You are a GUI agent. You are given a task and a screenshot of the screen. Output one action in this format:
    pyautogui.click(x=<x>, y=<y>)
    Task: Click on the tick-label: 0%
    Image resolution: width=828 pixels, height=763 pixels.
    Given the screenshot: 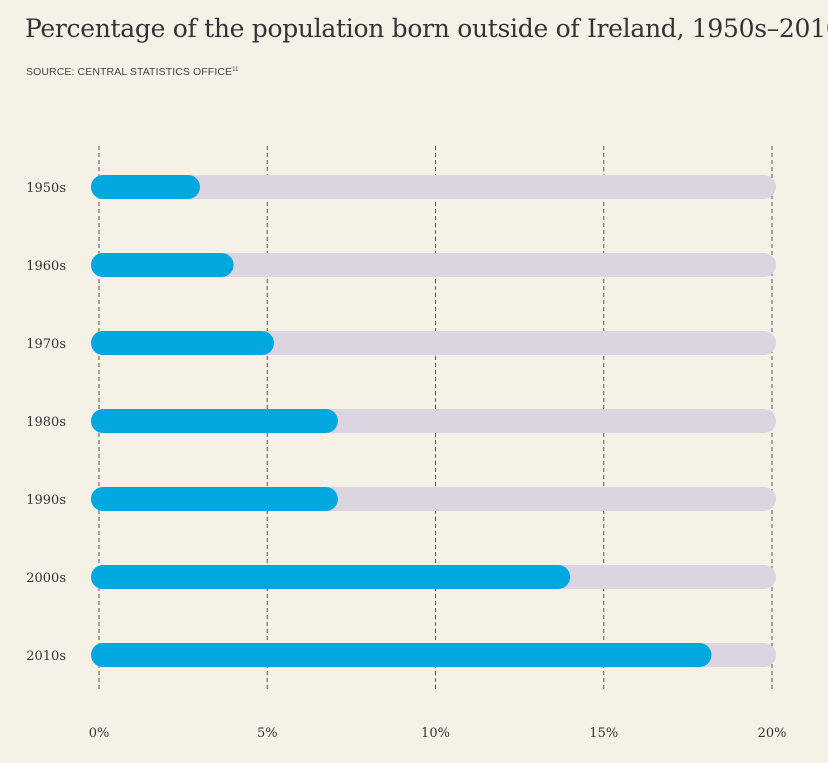 What is the action you would take?
    pyautogui.click(x=99, y=733)
    